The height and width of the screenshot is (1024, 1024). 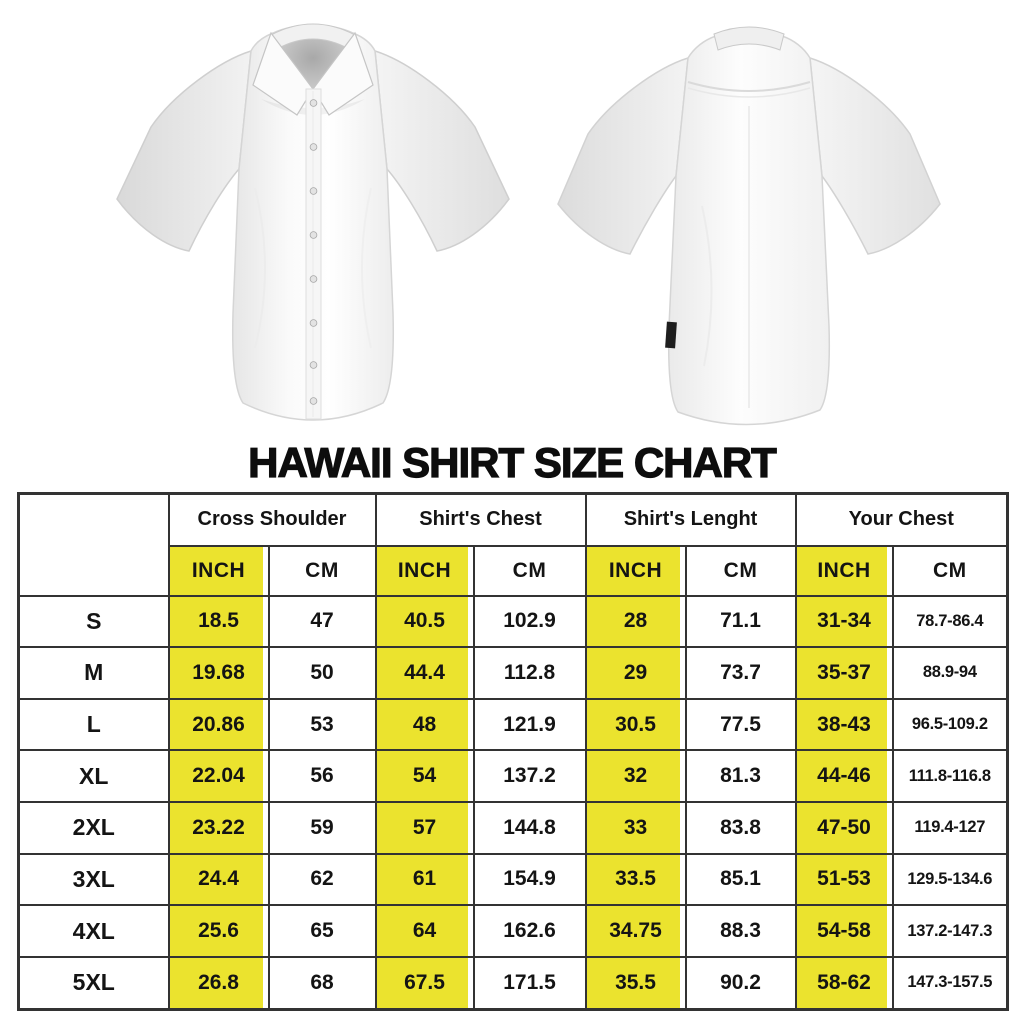 What do you see at coordinates (322, 776) in the screenshot?
I see `cm-value-cell: 56` at bounding box center [322, 776].